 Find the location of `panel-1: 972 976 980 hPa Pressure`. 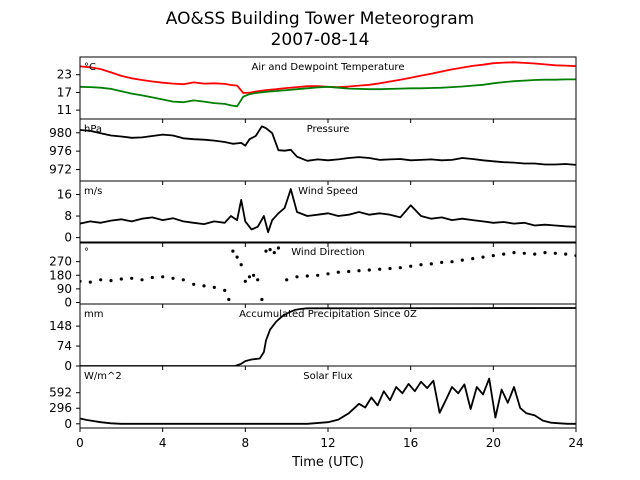

panel-1: 972 976 980 hPa Pressure is located at coordinates (313, 151).